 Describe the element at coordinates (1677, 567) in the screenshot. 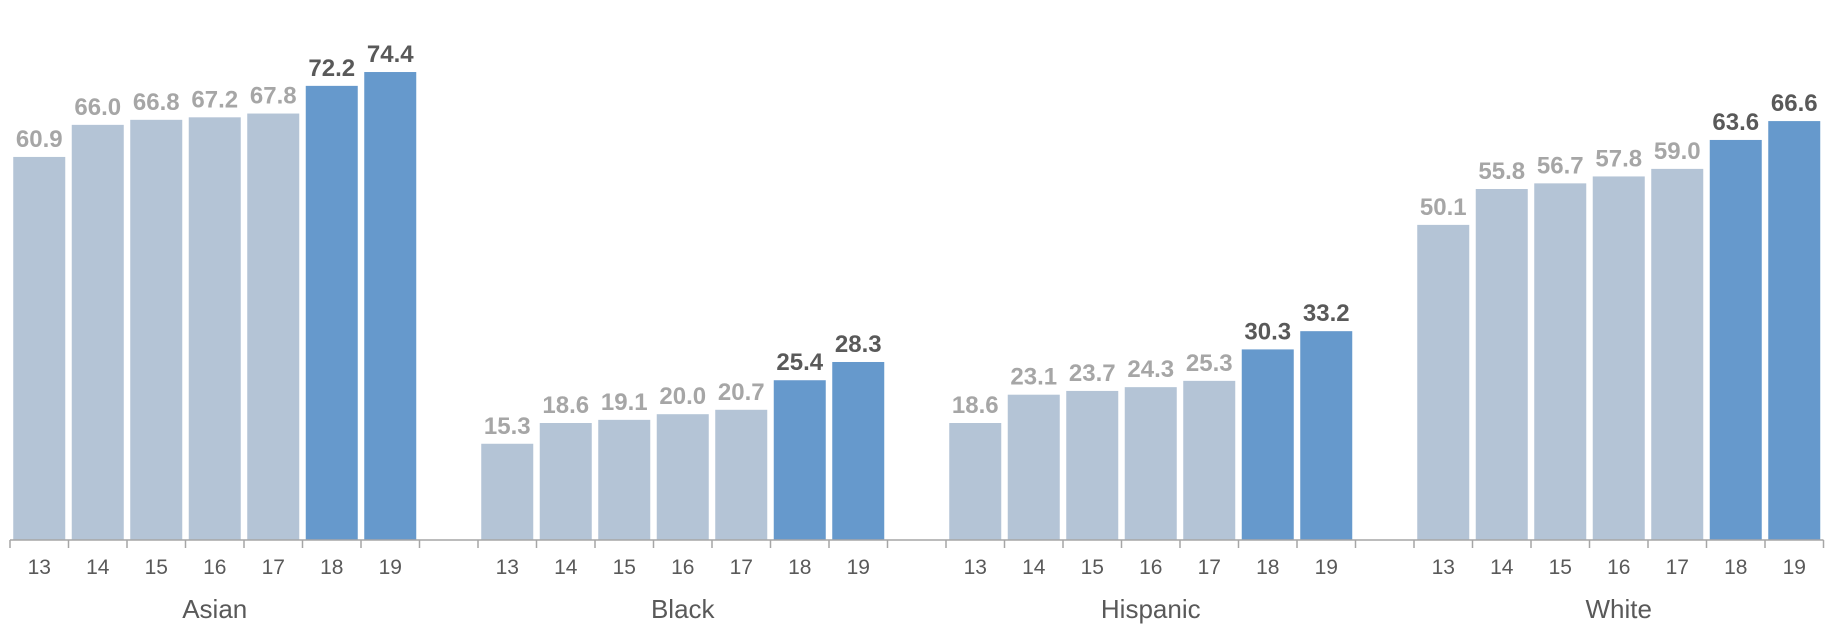

I see `tick-label-white-17: 17` at that location.